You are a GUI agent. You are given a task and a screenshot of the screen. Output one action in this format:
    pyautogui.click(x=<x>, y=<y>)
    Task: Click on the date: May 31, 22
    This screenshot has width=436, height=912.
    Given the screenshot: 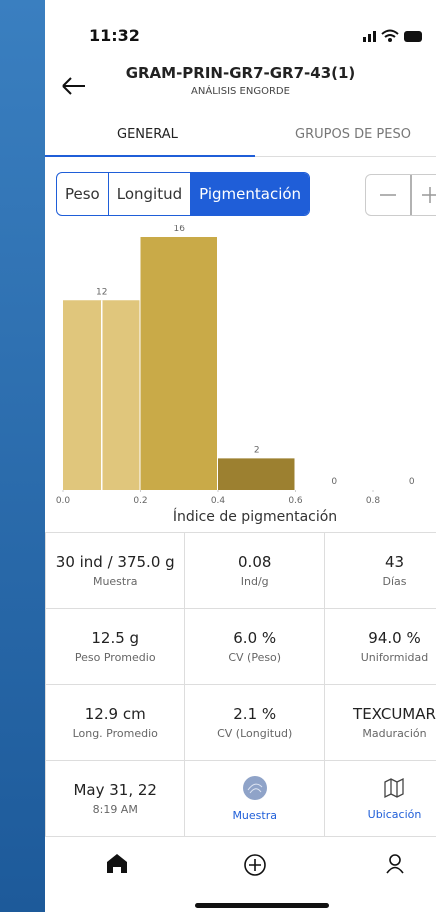 What is the action you would take?
    pyautogui.click(x=115, y=790)
    